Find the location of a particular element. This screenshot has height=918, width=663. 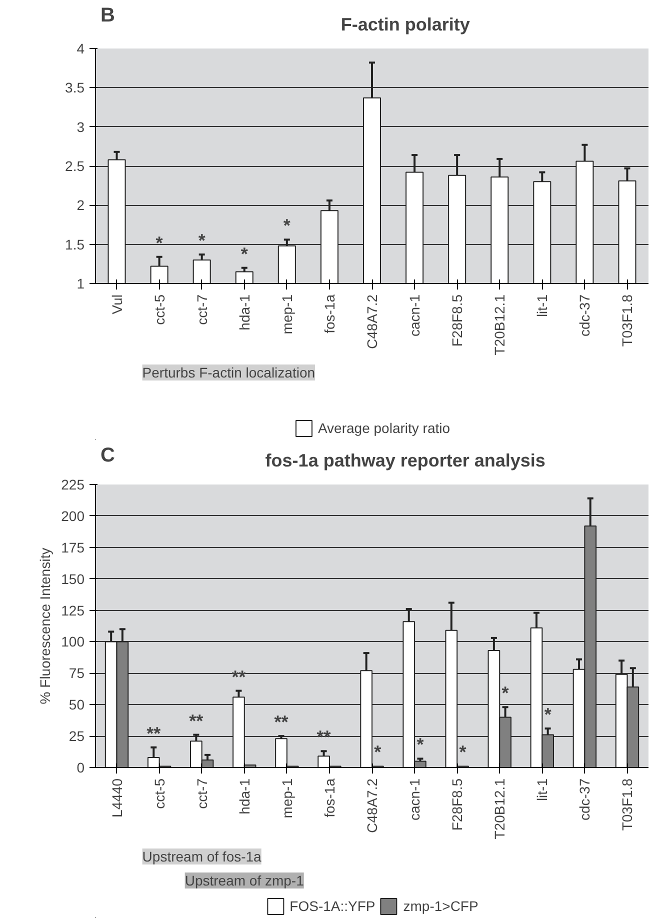

y-tick-label: 0 is located at coordinates (80, 768).